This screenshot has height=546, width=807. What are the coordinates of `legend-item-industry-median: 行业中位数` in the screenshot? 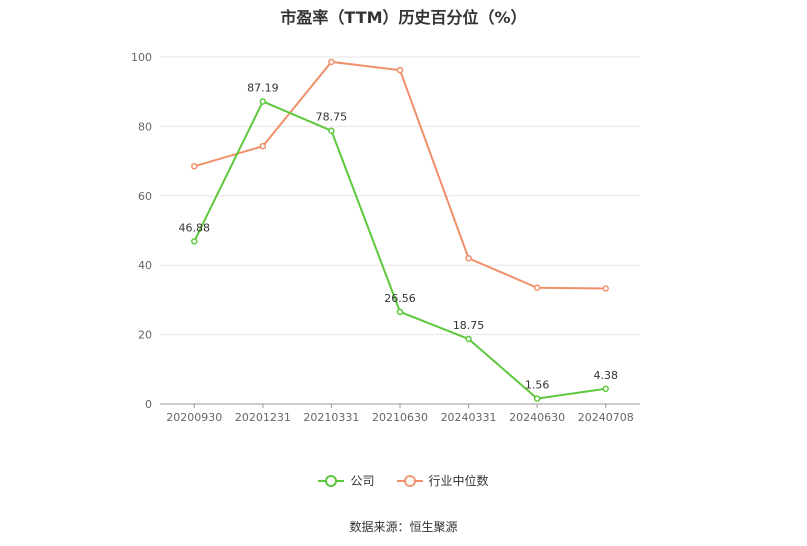 It's located at (442, 480).